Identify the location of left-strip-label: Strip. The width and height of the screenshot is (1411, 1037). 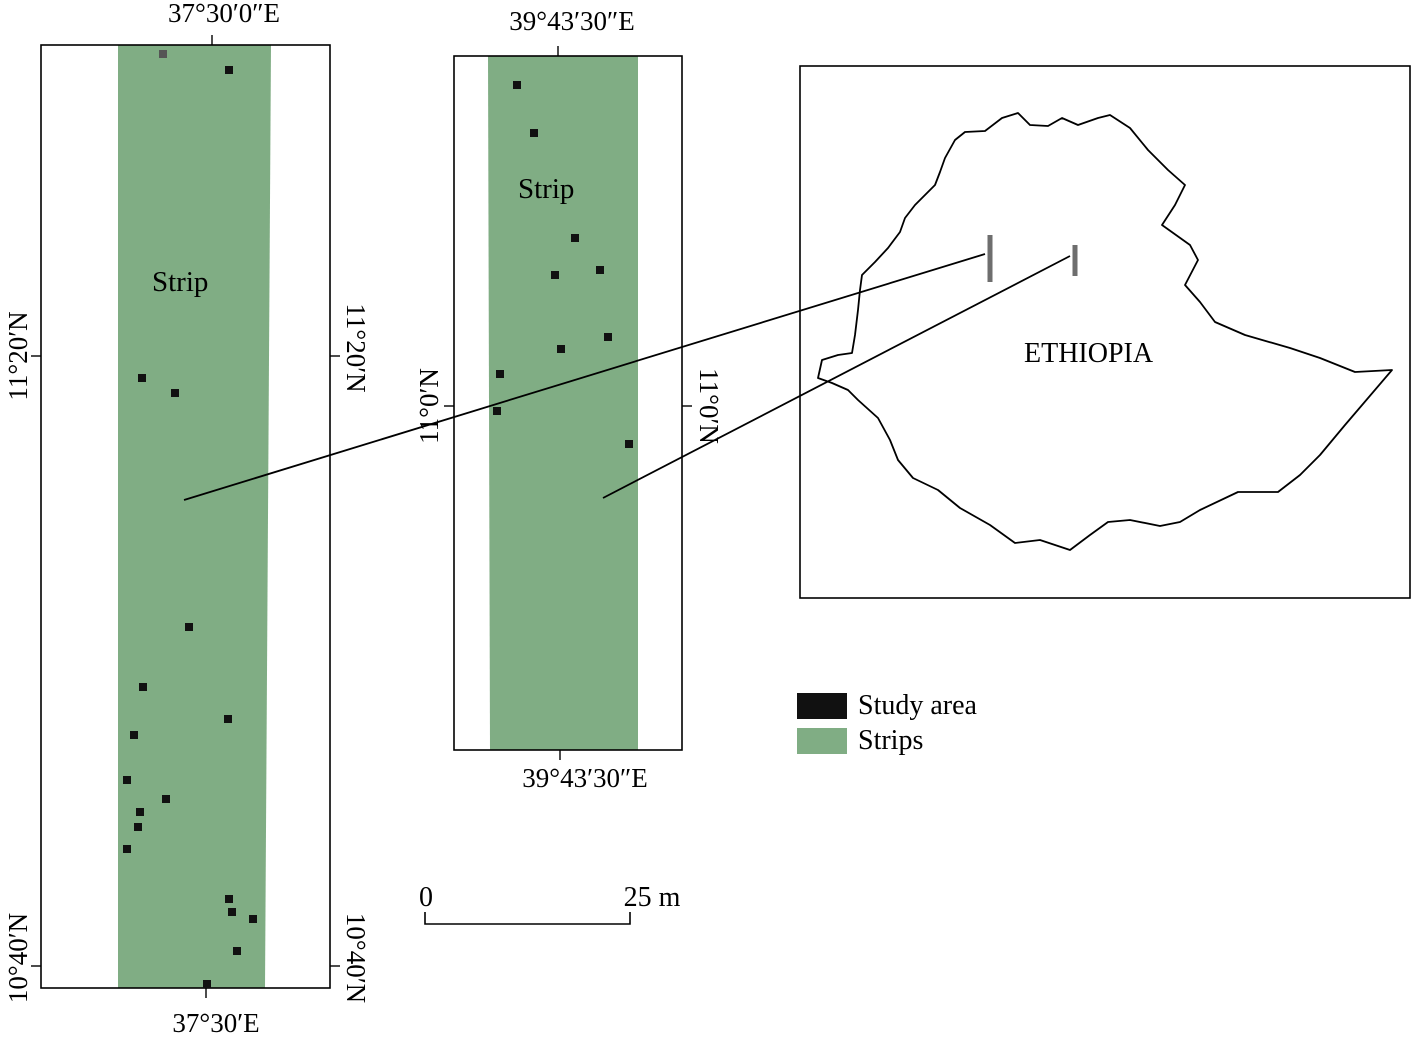
(180, 282).